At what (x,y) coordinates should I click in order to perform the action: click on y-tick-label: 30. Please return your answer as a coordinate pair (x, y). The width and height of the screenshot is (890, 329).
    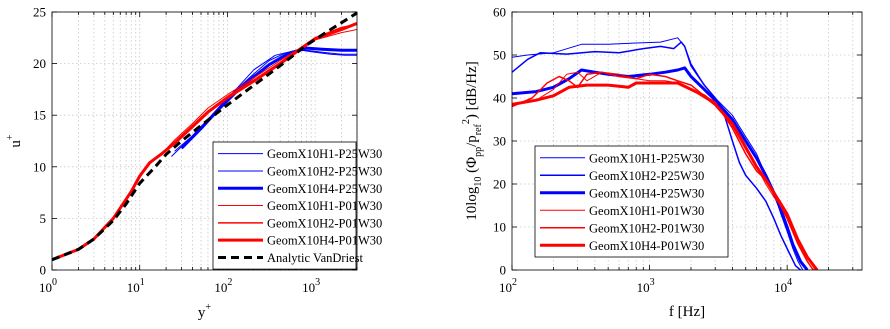
    Looking at the image, I should click on (499, 141).